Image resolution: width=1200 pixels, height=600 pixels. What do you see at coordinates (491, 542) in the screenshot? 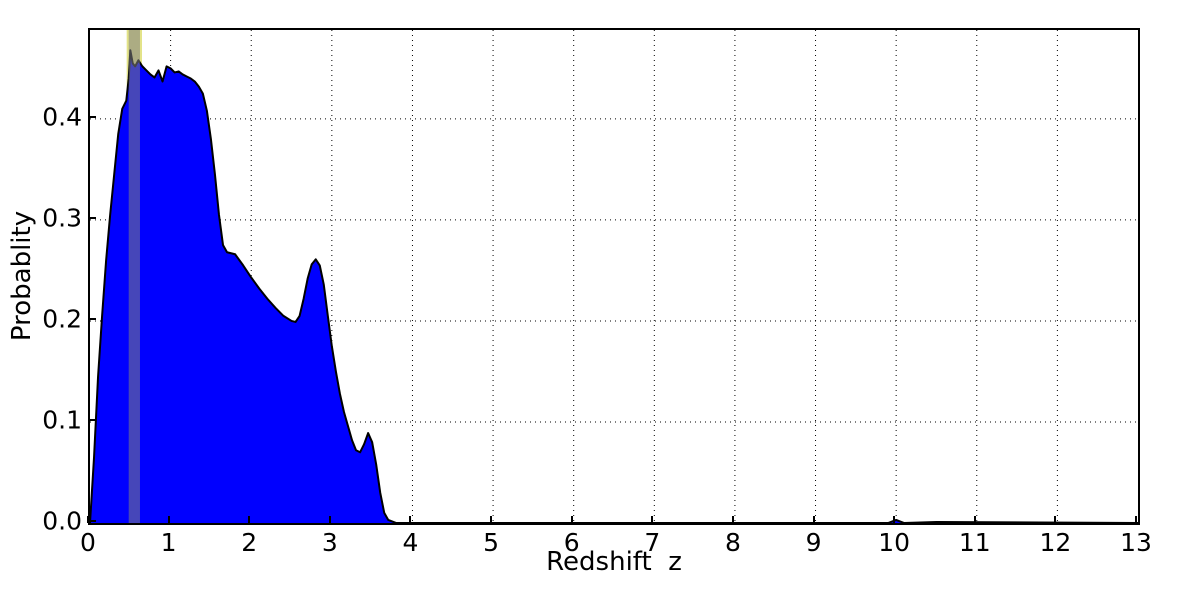
I see `x-tick-label: 5` at bounding box center [491, 542].